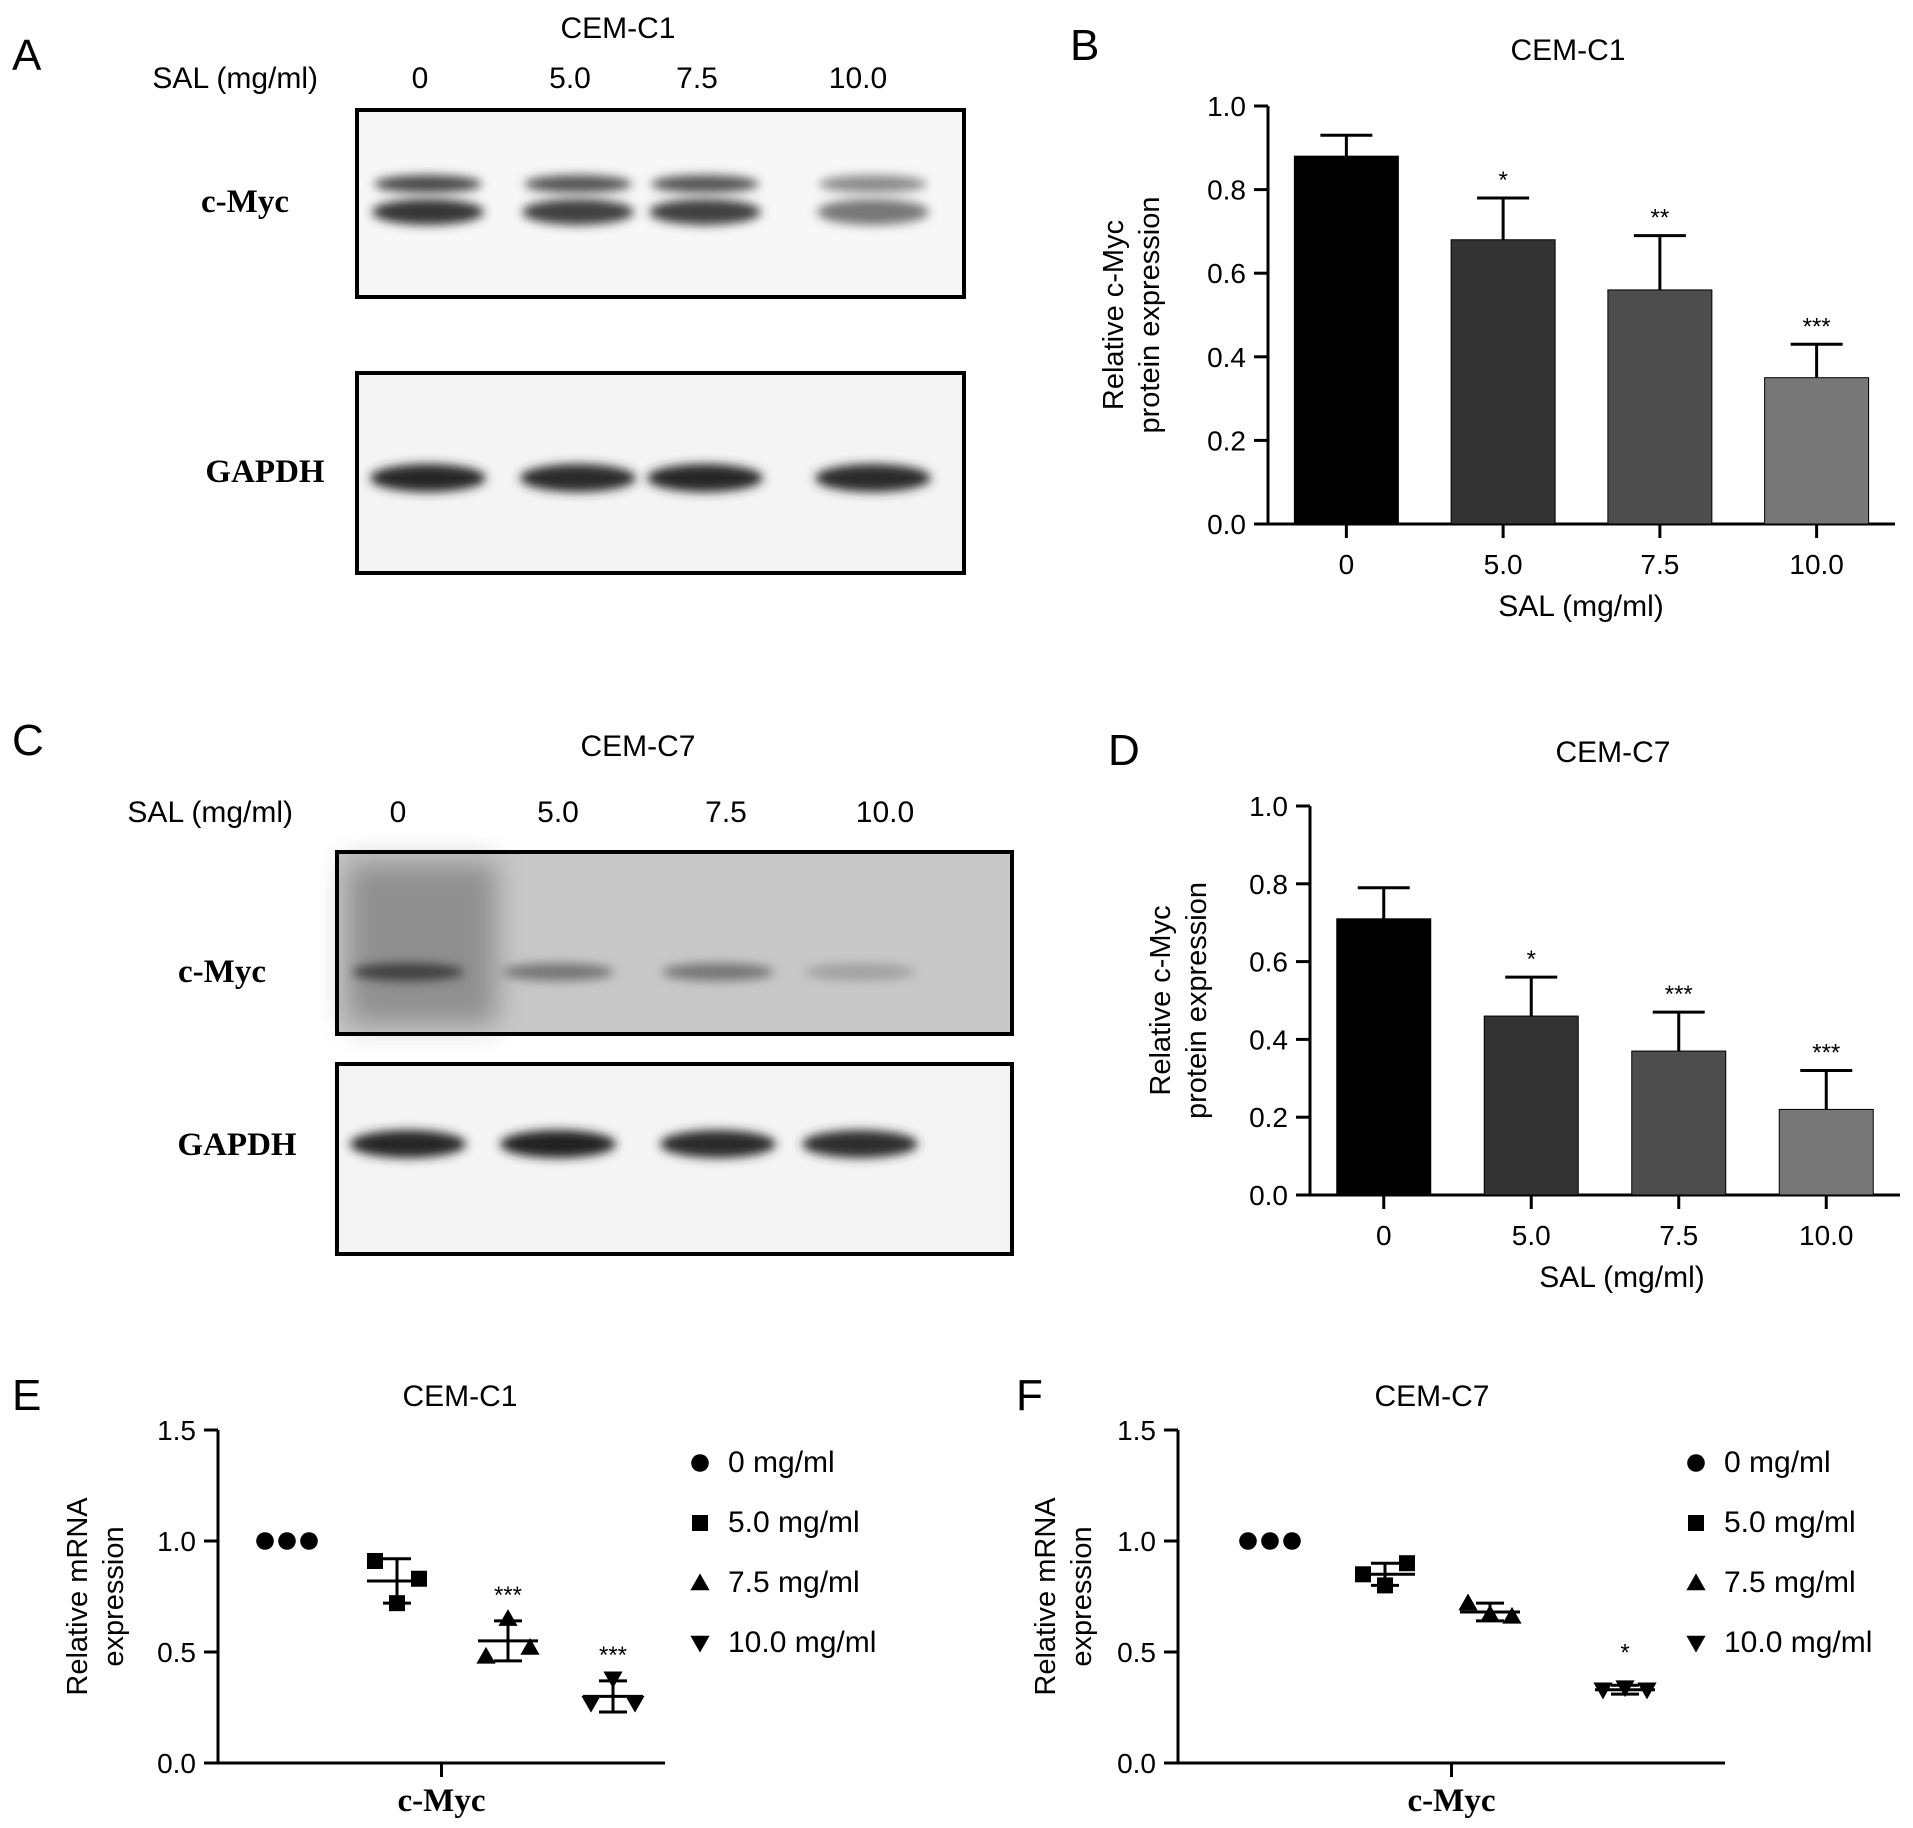  I want to click on x-tick-label-2: 7.5, so click(1678, 1235).